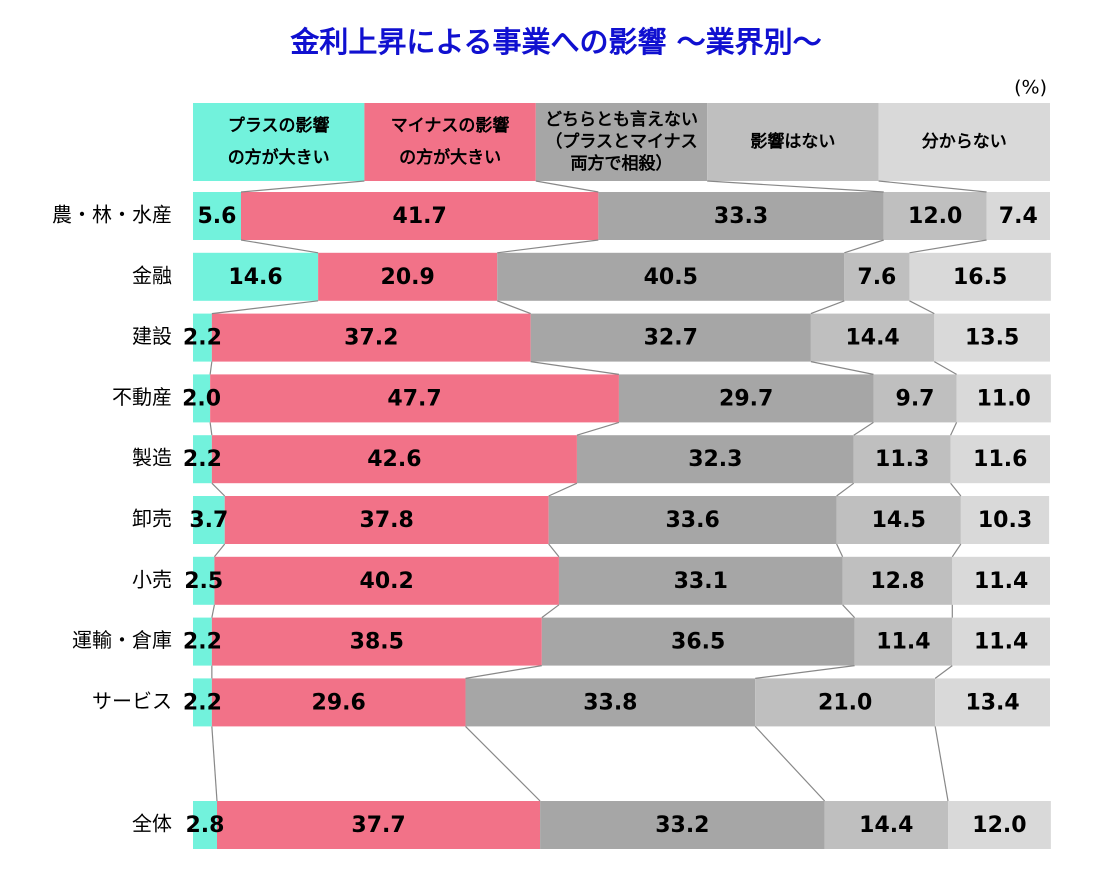  What do you see at coordinates (897, 581) in the screenshot?
I see `value-label: 12.8` at bounding box center [897, 581].